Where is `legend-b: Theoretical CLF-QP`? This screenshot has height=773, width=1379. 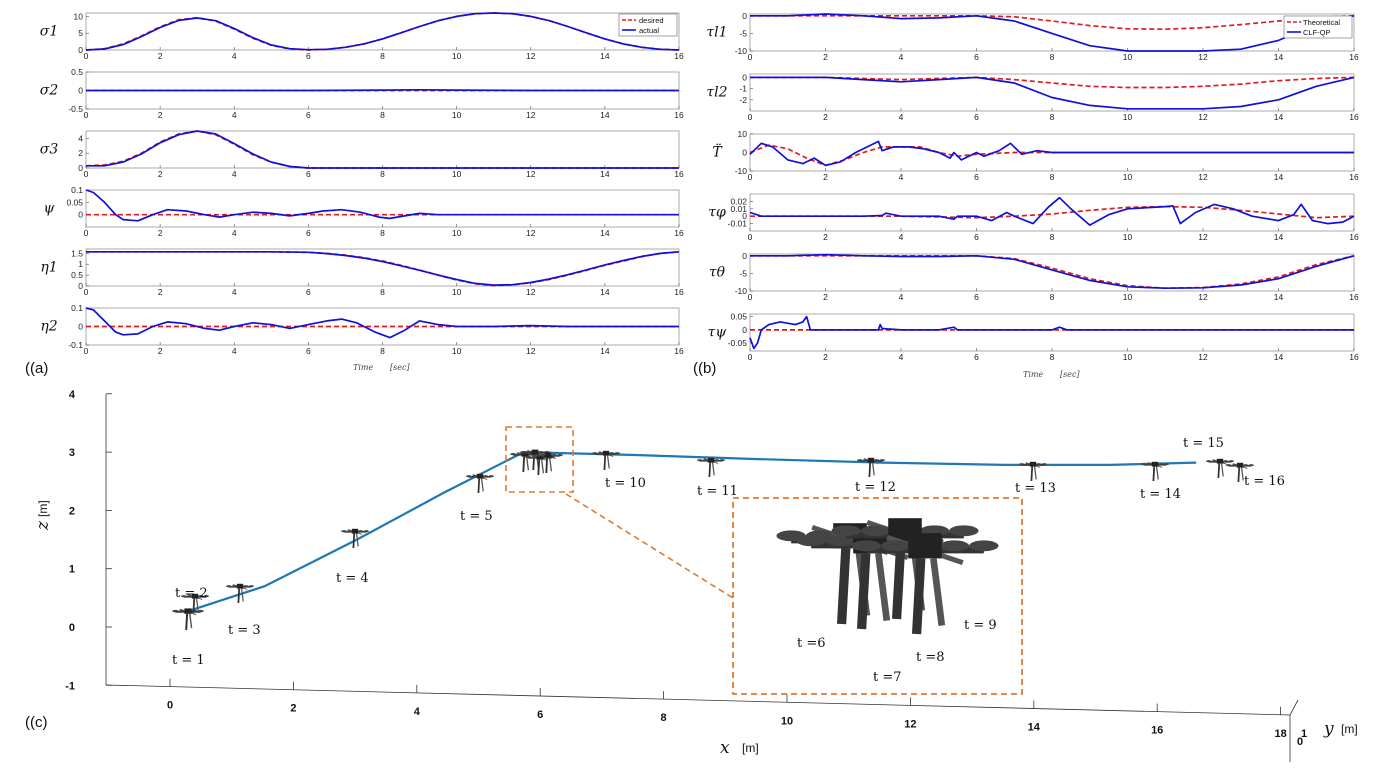
legend-b: Theoretical CLF-QP is located at coordinates (1318, 27).